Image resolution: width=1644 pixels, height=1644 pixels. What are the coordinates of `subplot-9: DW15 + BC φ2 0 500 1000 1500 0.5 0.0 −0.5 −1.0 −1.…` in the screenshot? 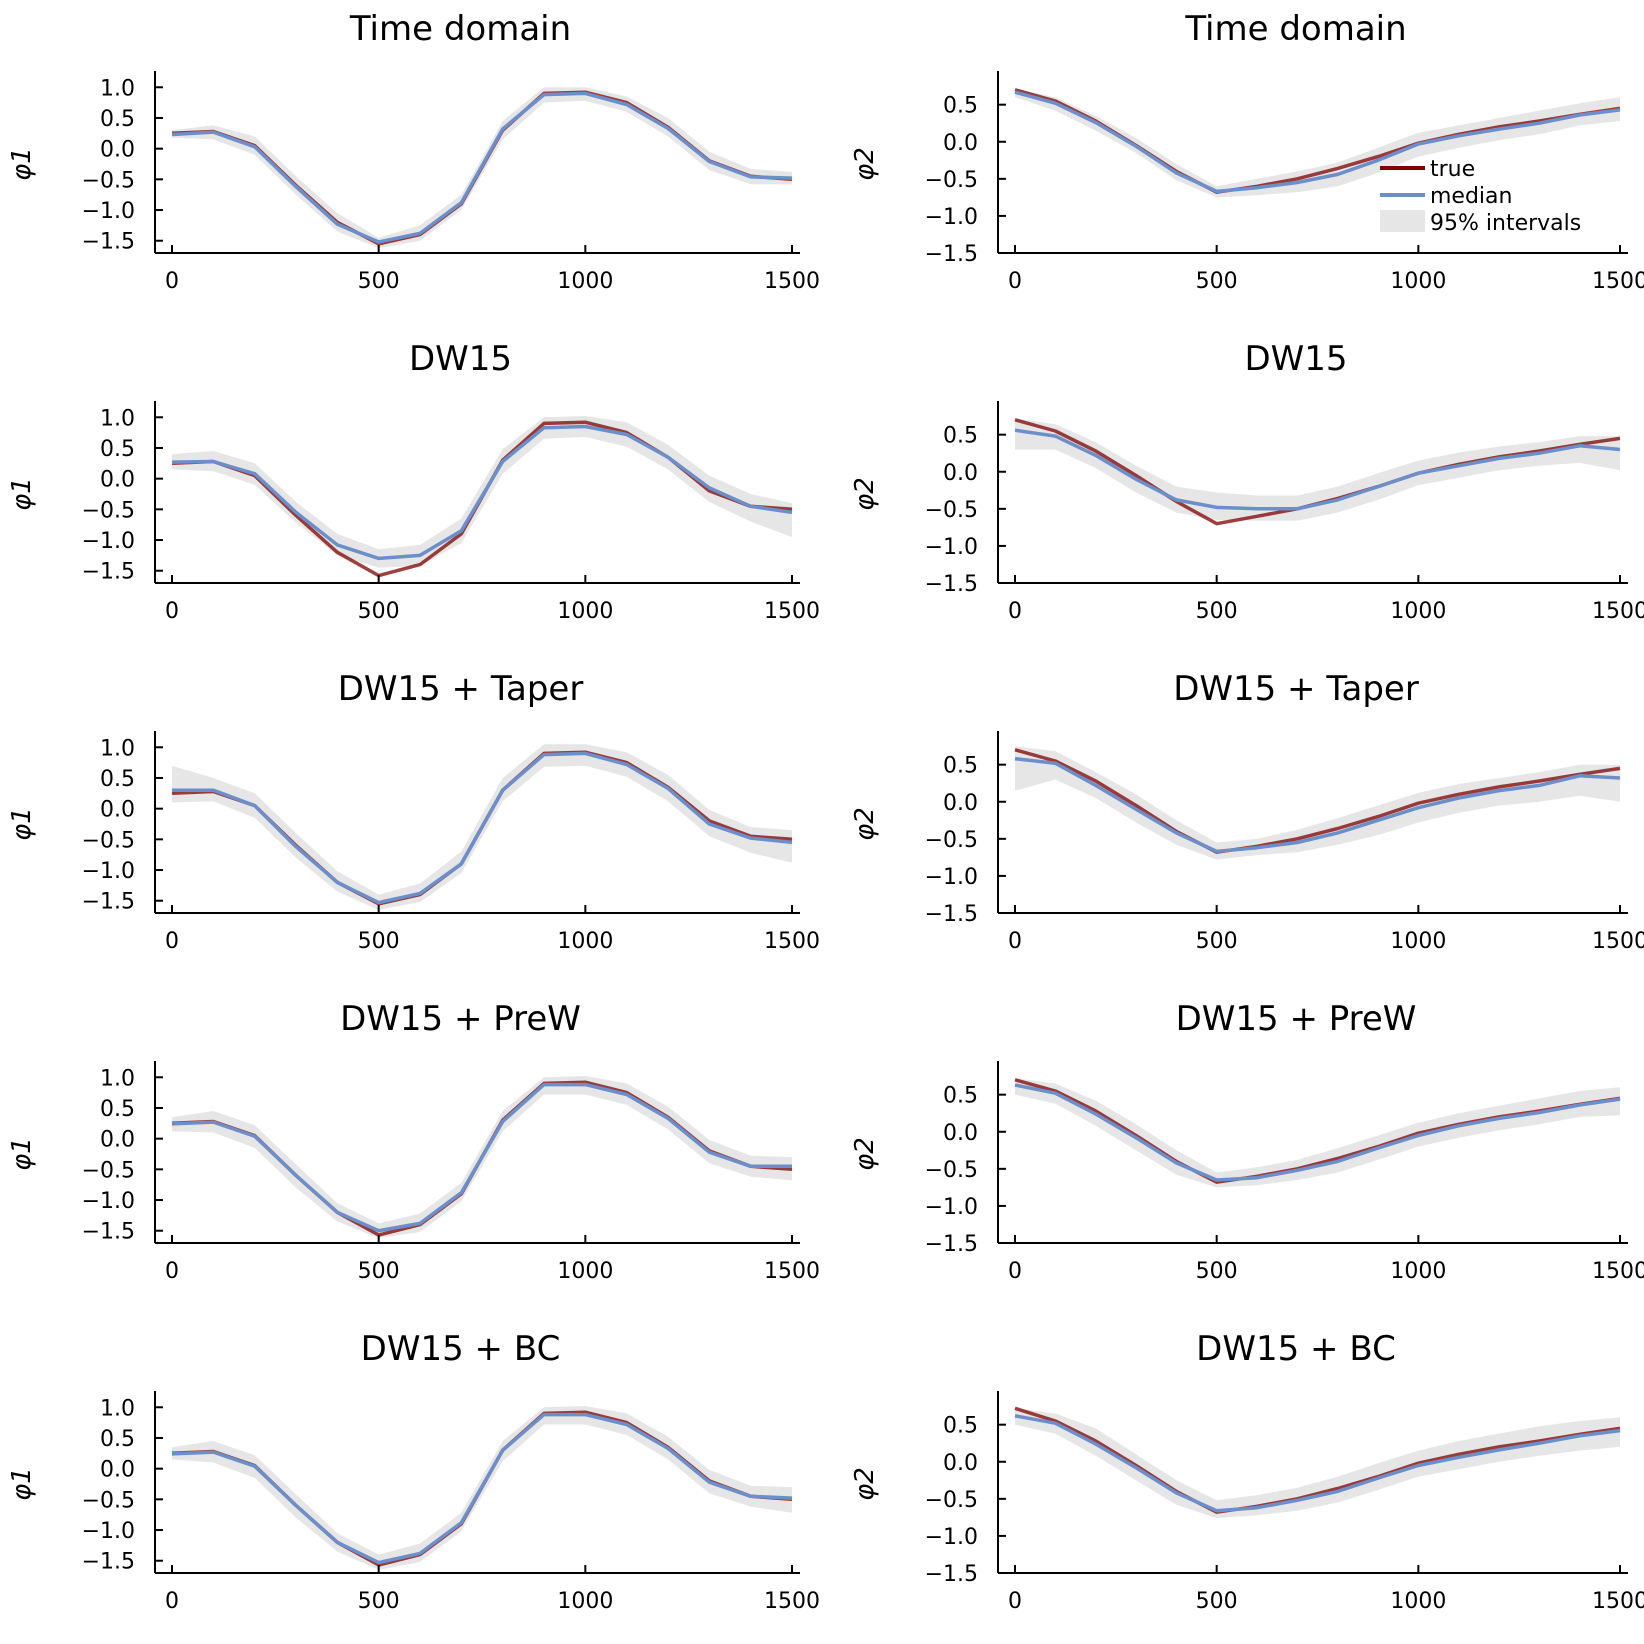 It's located at (1247, 1471).